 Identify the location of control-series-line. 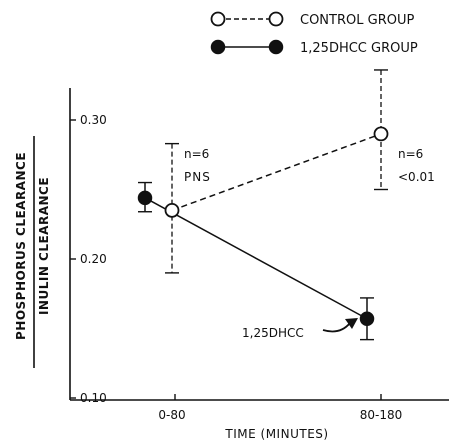
(276, 172).